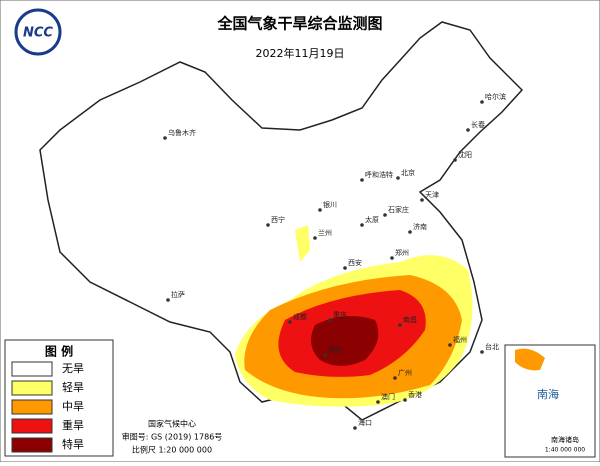 This screenshot has height=466, width=600. I want to click on city-label: 西安, so click(355, 262).